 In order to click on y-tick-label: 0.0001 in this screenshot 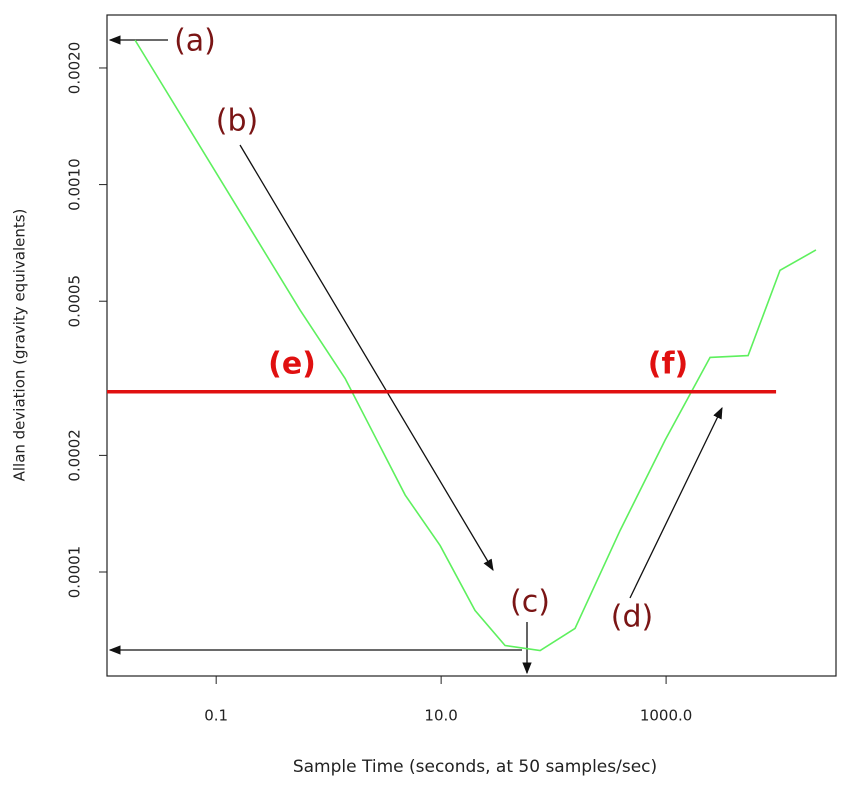, I will do `click(75, 572)`.